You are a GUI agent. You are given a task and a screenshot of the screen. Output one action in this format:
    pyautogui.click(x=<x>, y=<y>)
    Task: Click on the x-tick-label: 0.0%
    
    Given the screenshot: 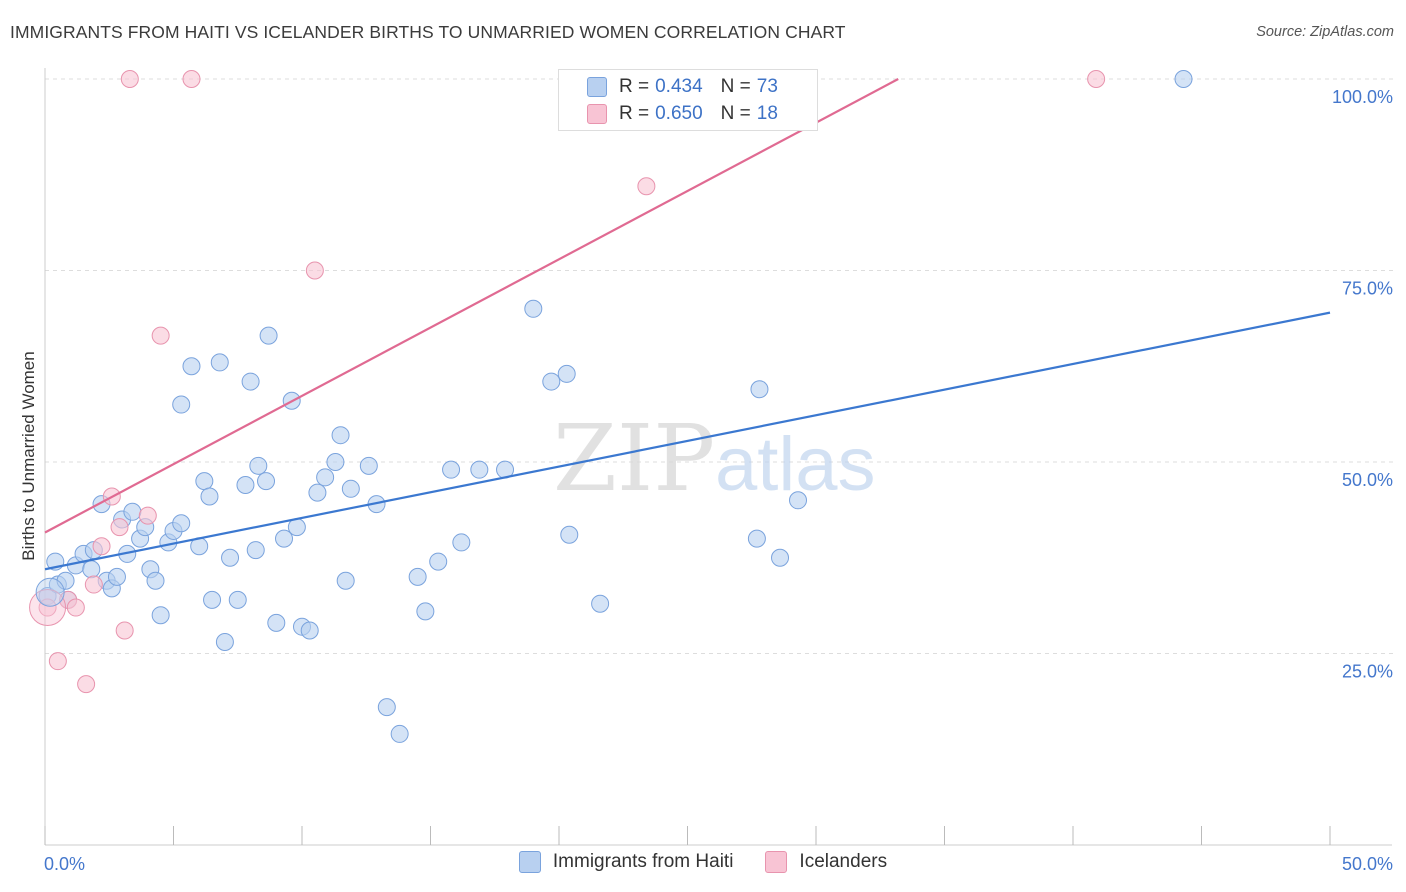 What is the action you would take?
    pyautogui.click(x=64, y=864)
    